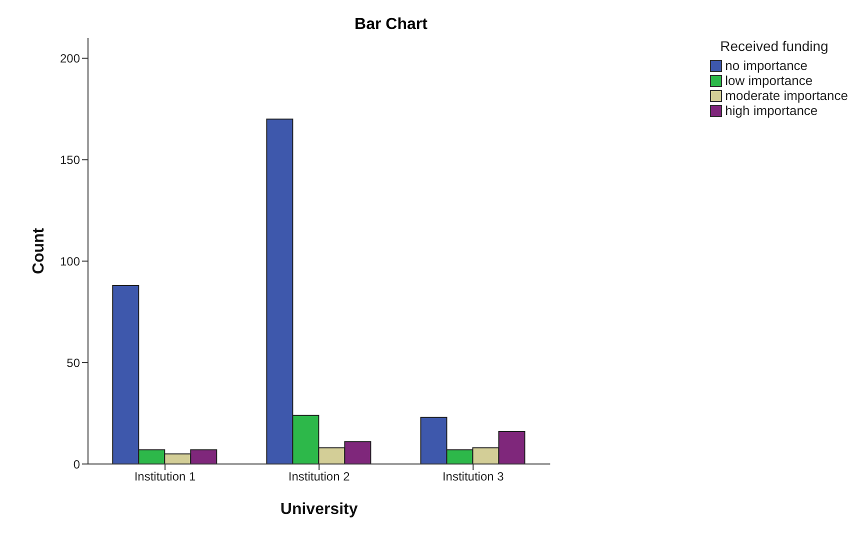  What do you see at coordinates (76, 464) in the screenshot?
I see `y-tick-label: 0` at bounding box center [76, 464].